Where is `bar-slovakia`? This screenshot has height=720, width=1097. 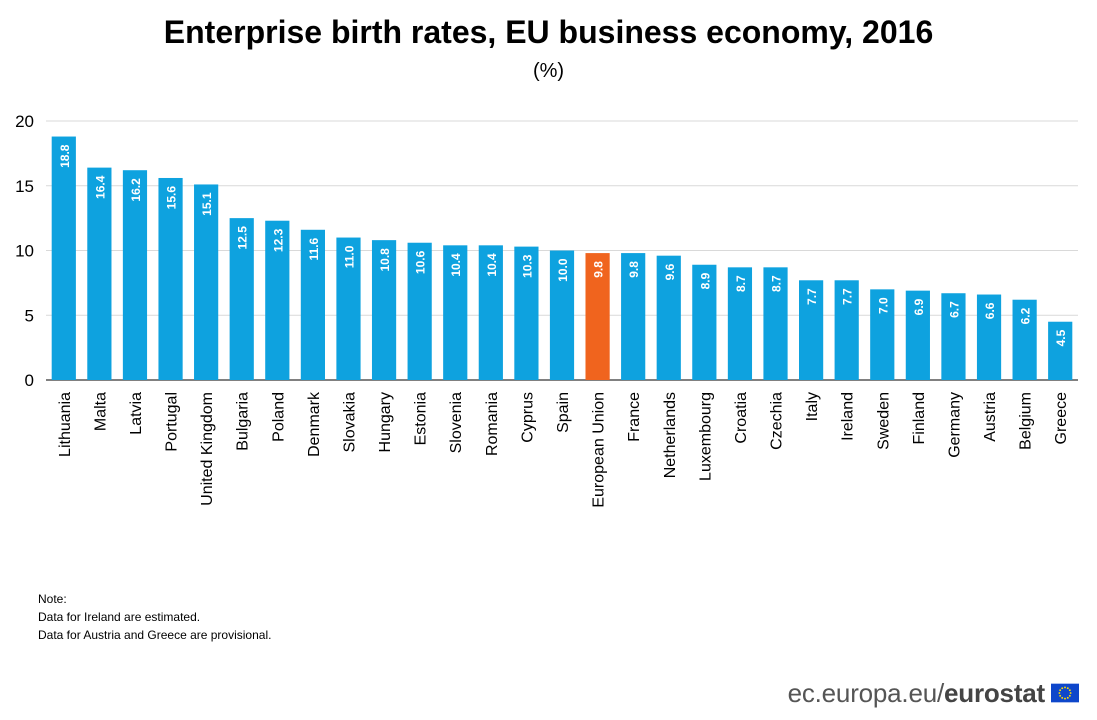
bar-slovakia is located at coordinates (348, 308).